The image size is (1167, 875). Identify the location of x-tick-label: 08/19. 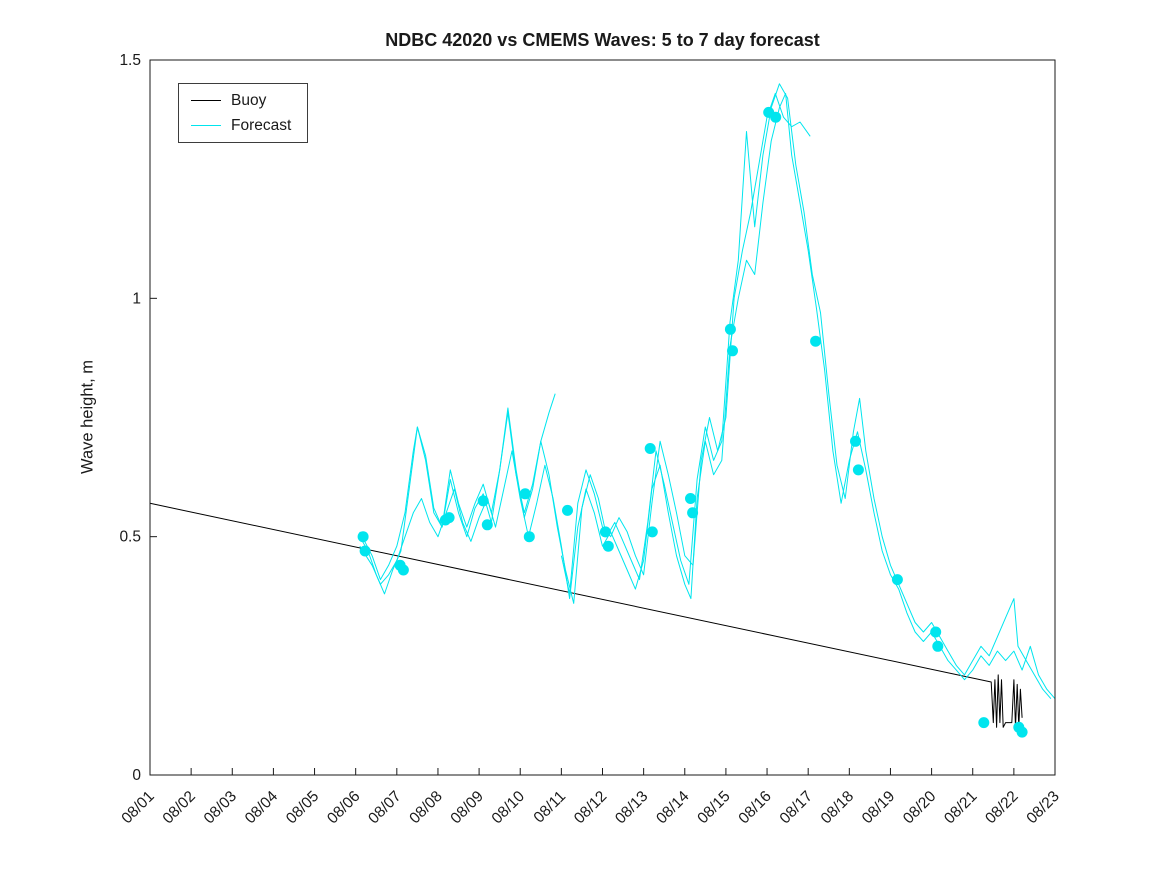
(878, 807).